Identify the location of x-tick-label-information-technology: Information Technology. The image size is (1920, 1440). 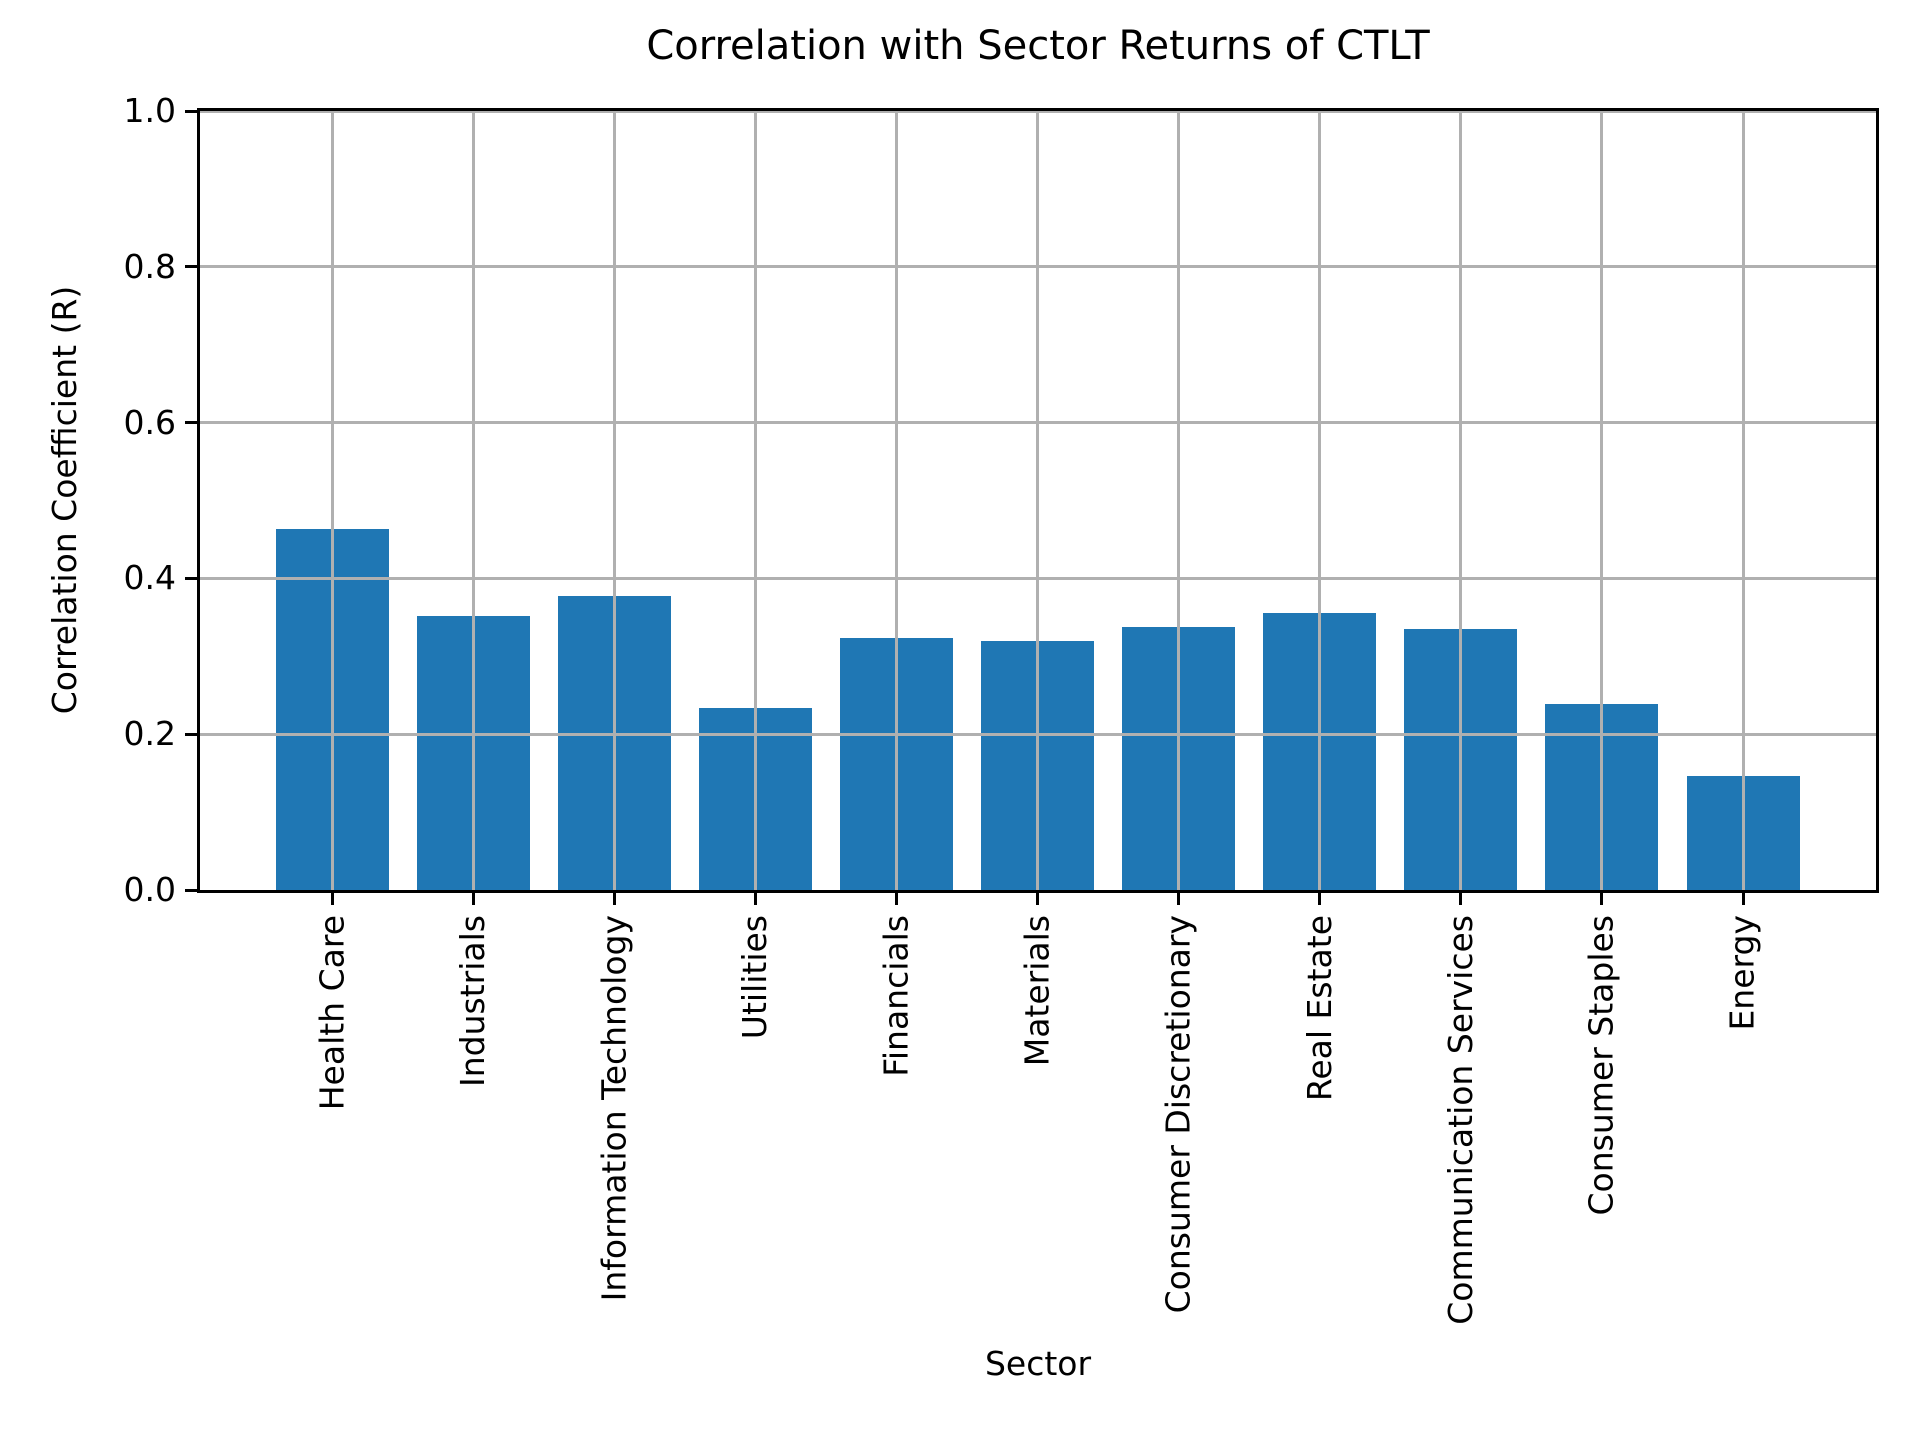
(614, 1108).